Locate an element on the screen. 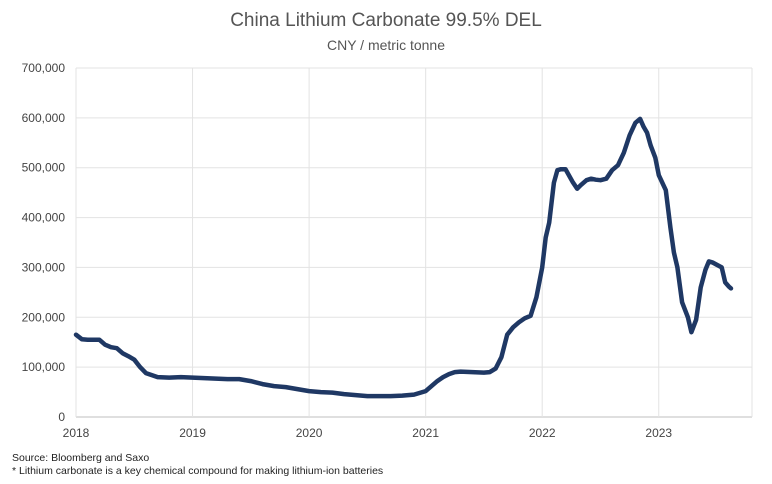 The image size is (772, 484). y-tick-label: 500,000 is located at coordinates (44, 168).